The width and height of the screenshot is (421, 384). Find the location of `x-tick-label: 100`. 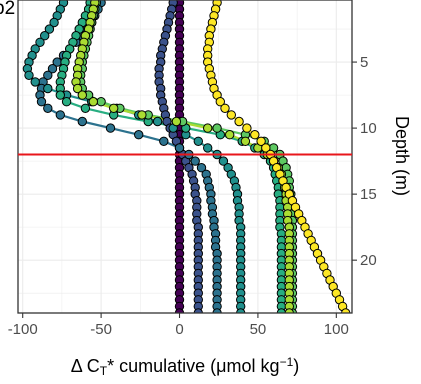

x-tick-label: 100 is located at coordinates (336, 329).